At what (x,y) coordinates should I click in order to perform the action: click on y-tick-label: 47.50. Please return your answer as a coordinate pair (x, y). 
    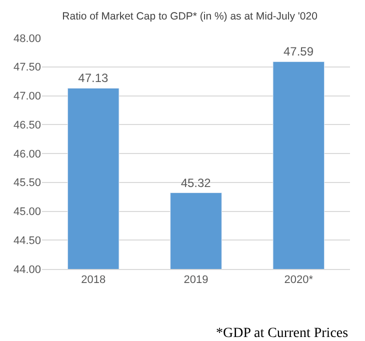
    Looking at the image, I should click on (27, 68).